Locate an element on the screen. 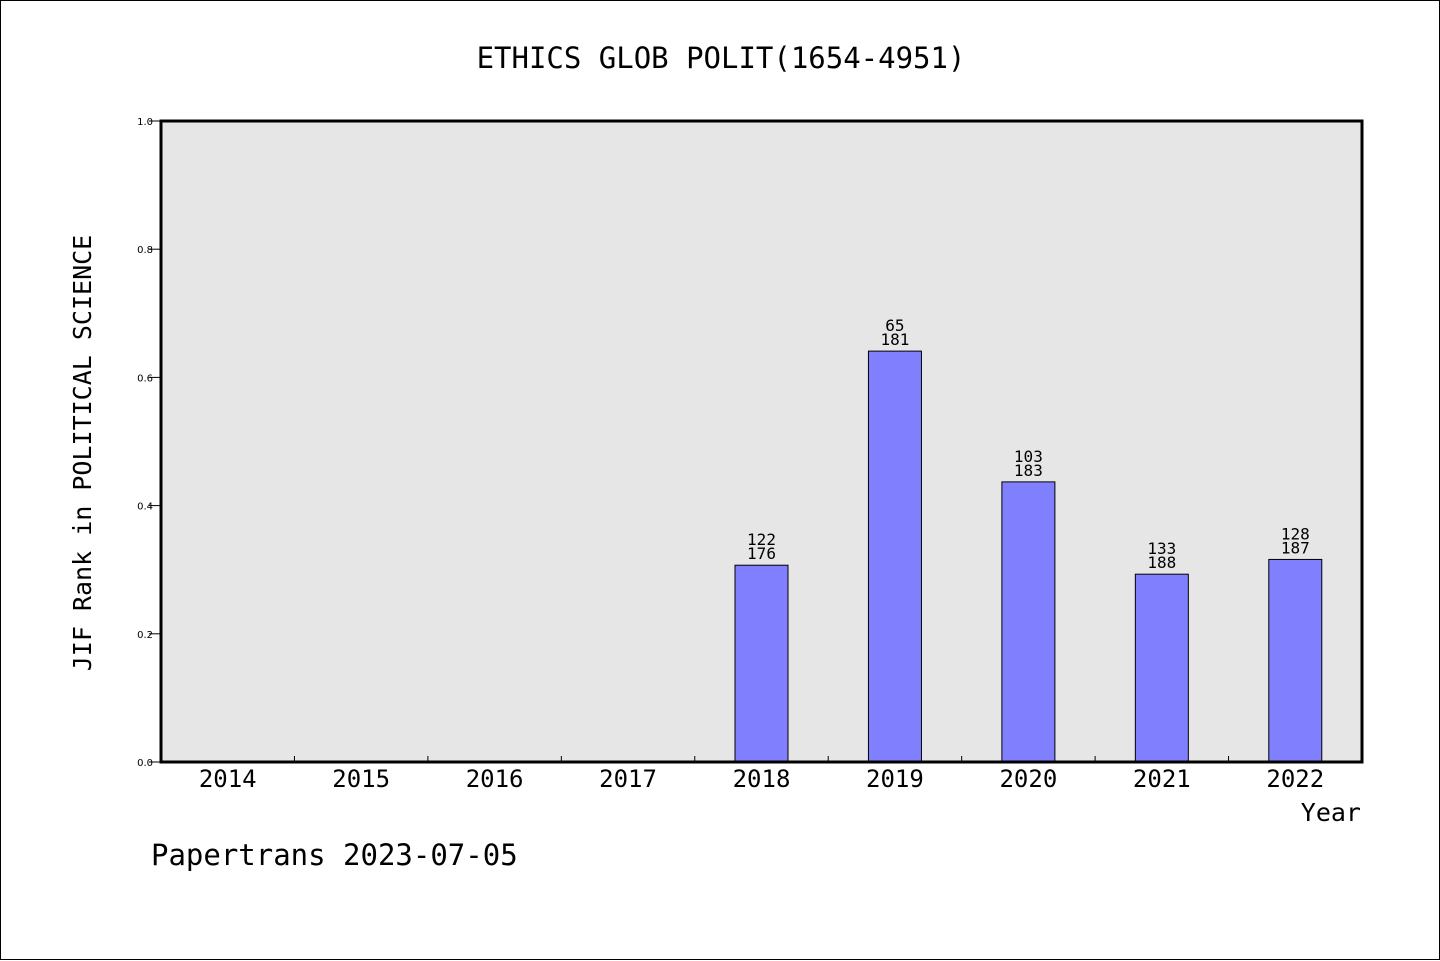 The image size is (1440, 961). bar-label-rank: 122 is located at coordinates (761, 539).